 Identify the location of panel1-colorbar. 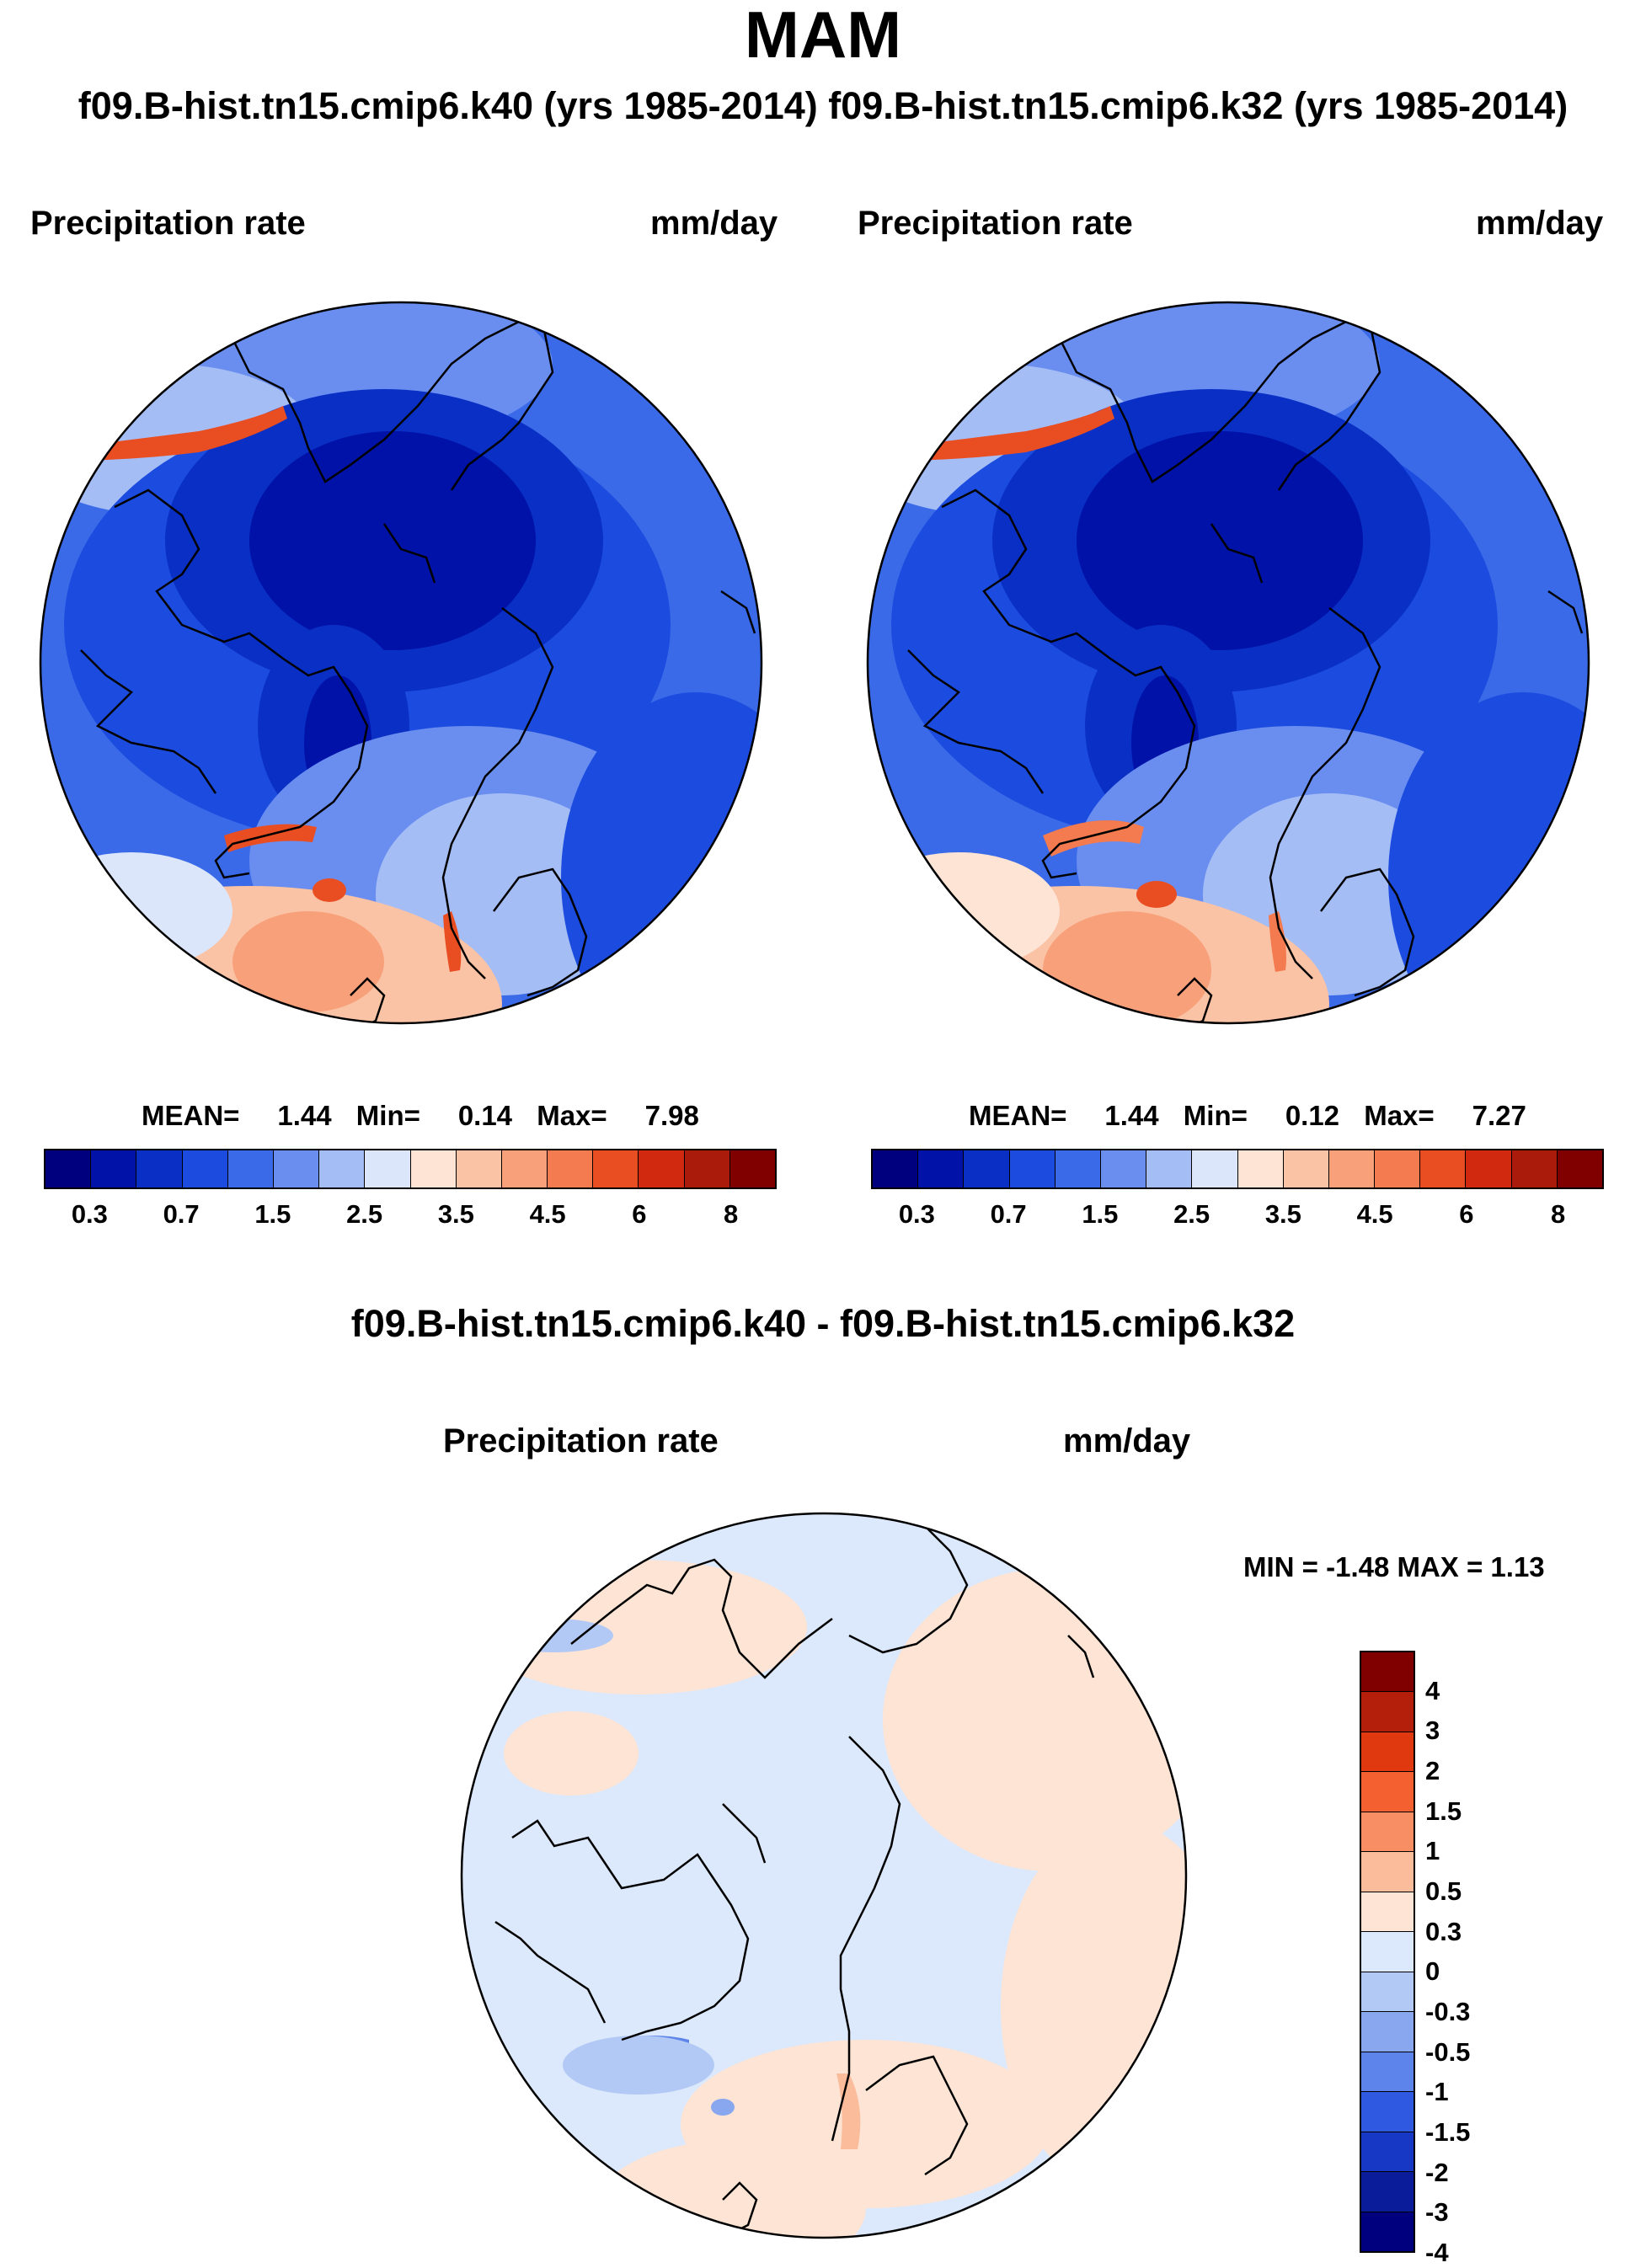
(410, 1169).